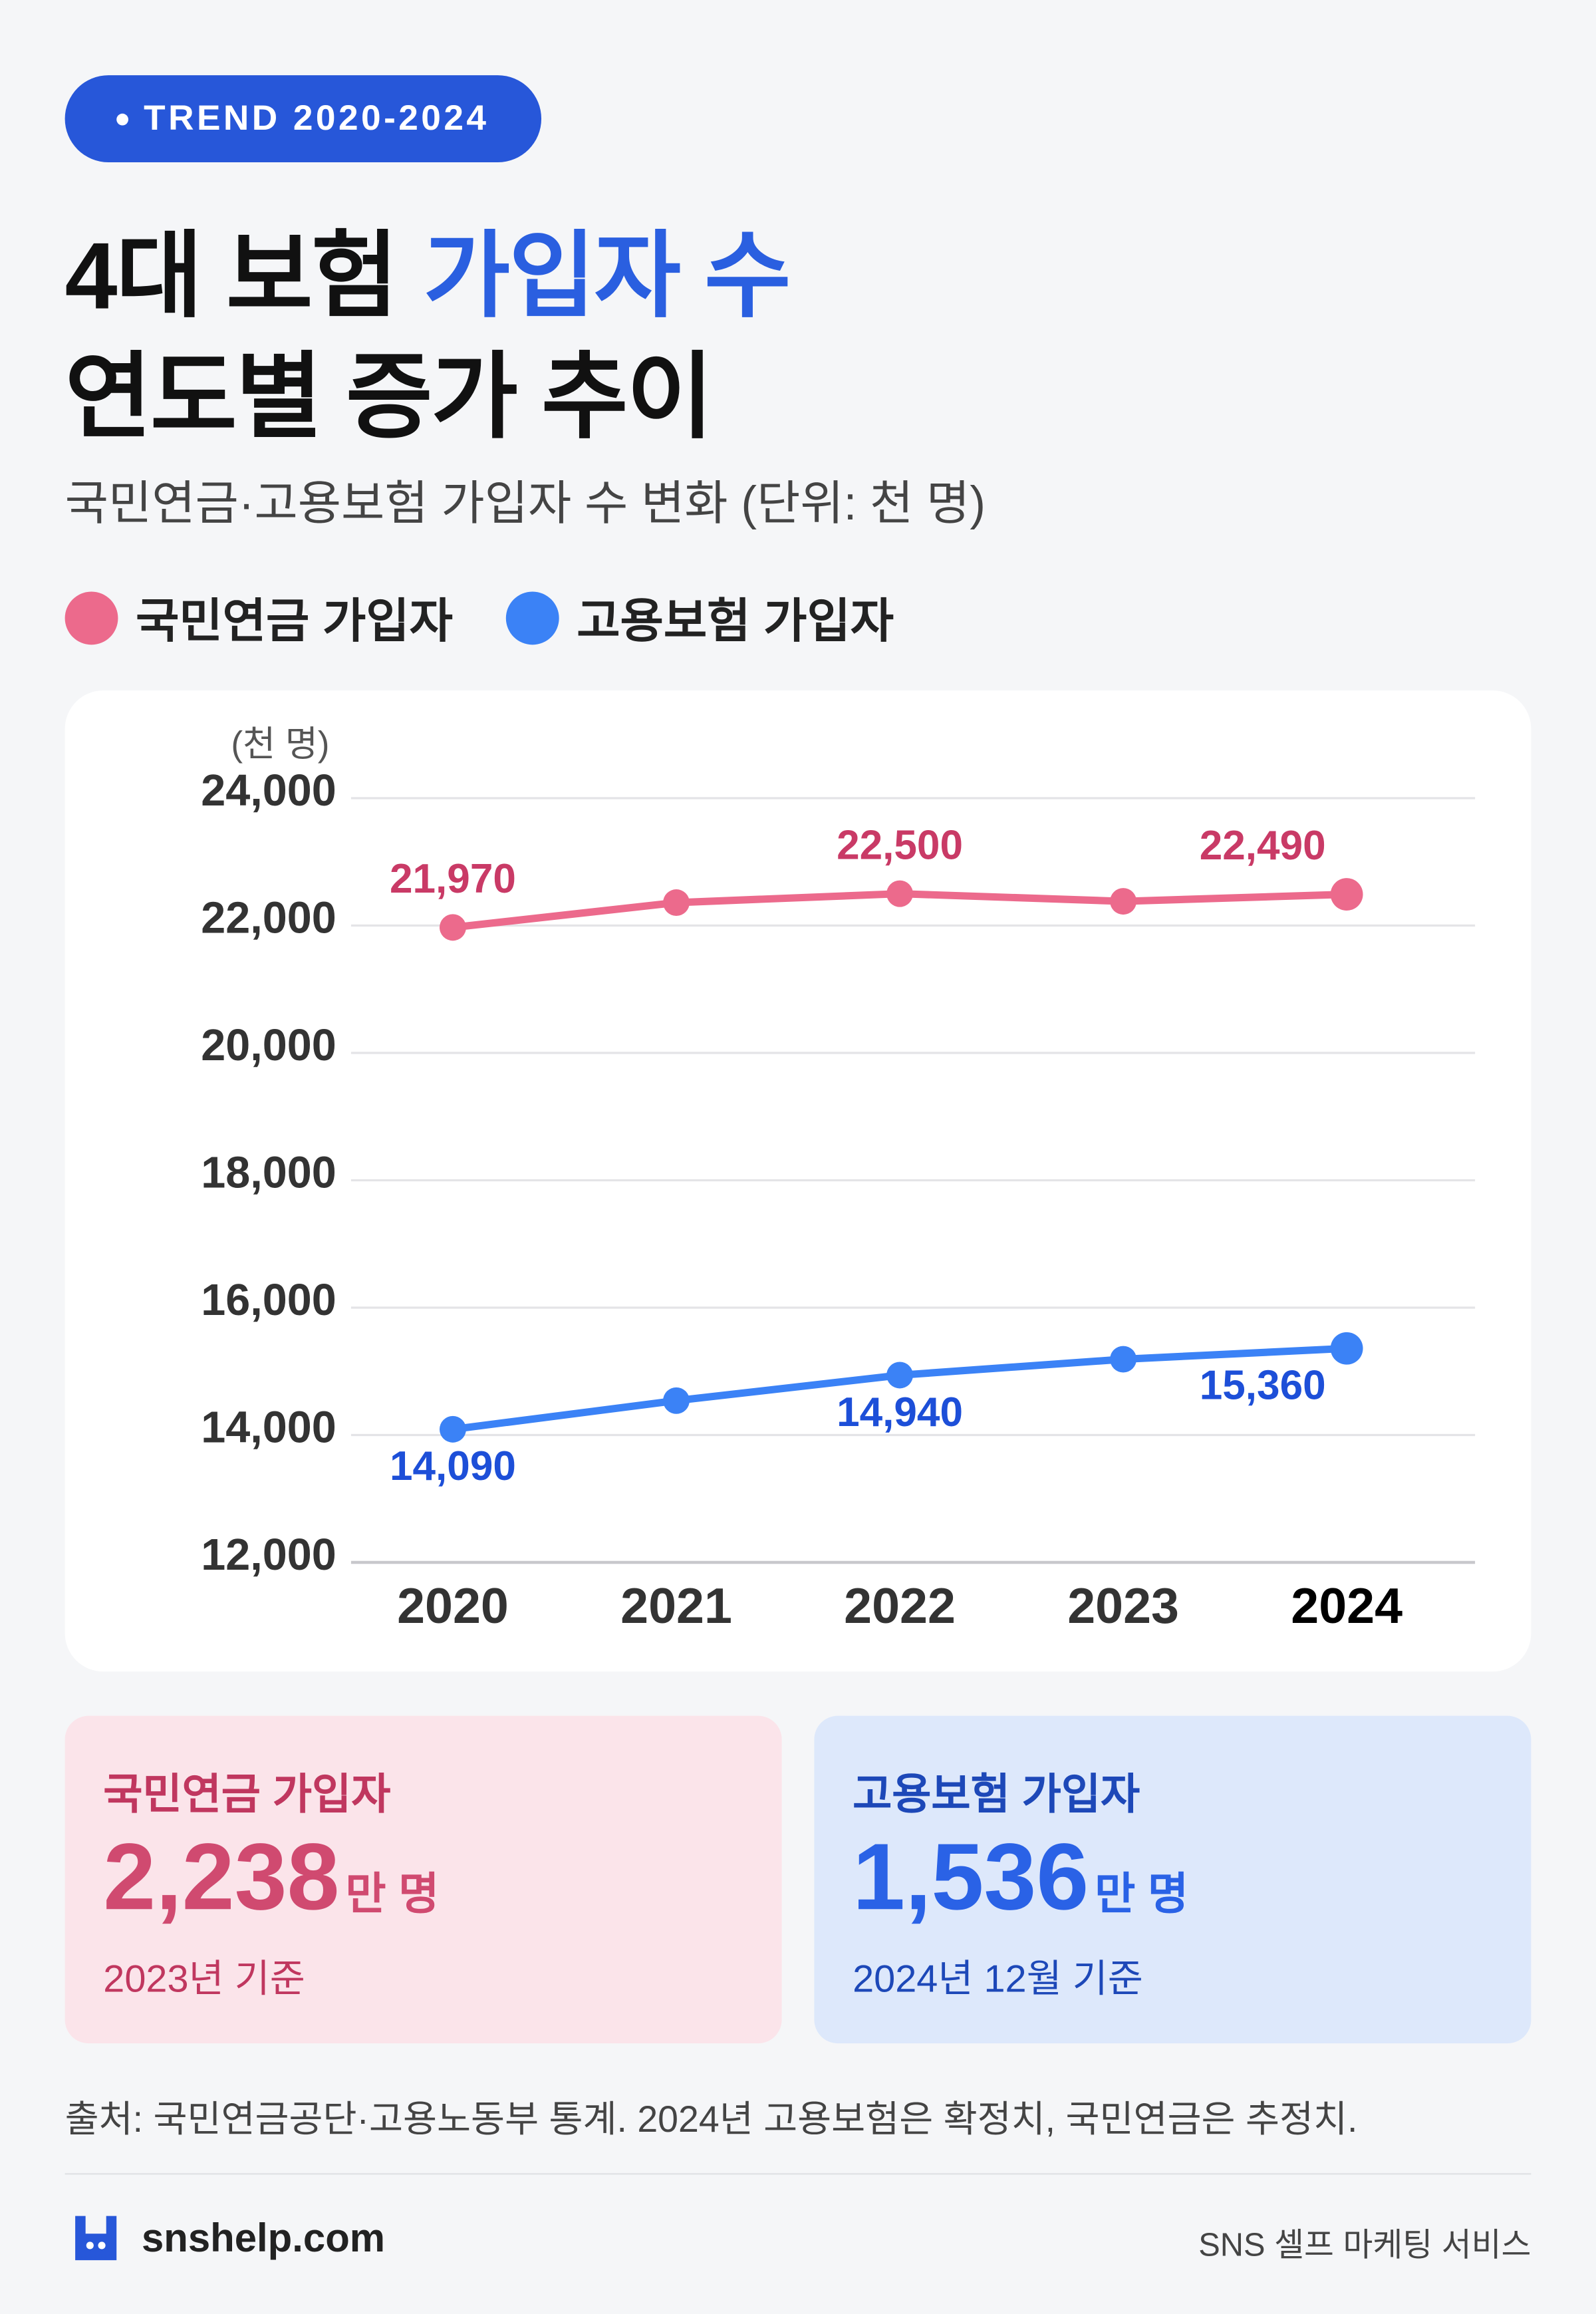  What do you see at coordinates (900, 1412) in the screenshot?
I see `value-label: 14,940` at bounding box center [900, 1412].